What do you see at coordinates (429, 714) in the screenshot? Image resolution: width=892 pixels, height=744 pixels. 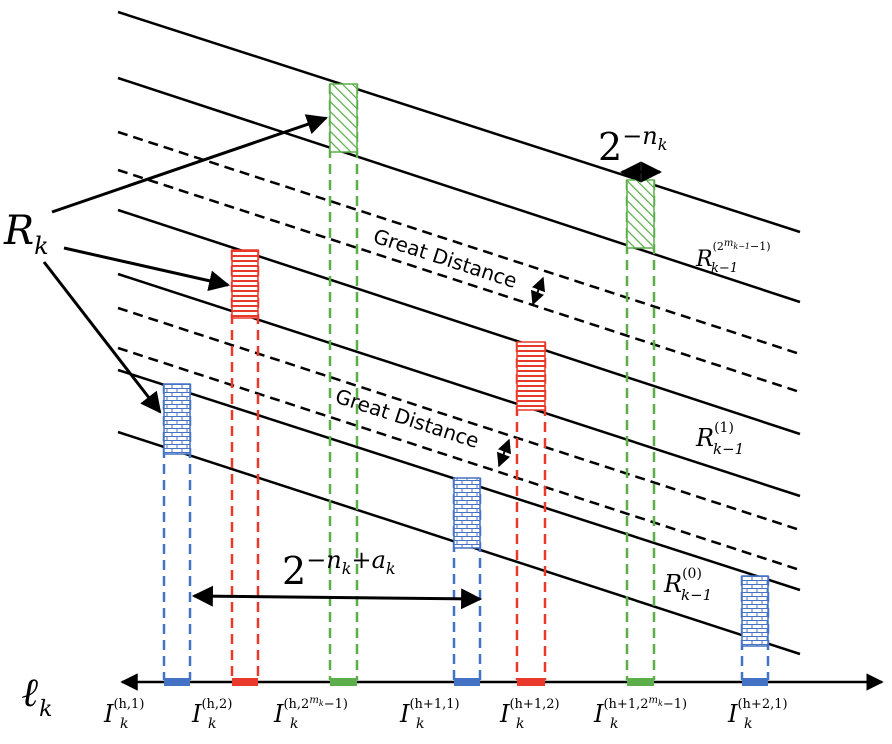 I see `interval-label: I(h+1,1) k` at bounding box center [429, 714].